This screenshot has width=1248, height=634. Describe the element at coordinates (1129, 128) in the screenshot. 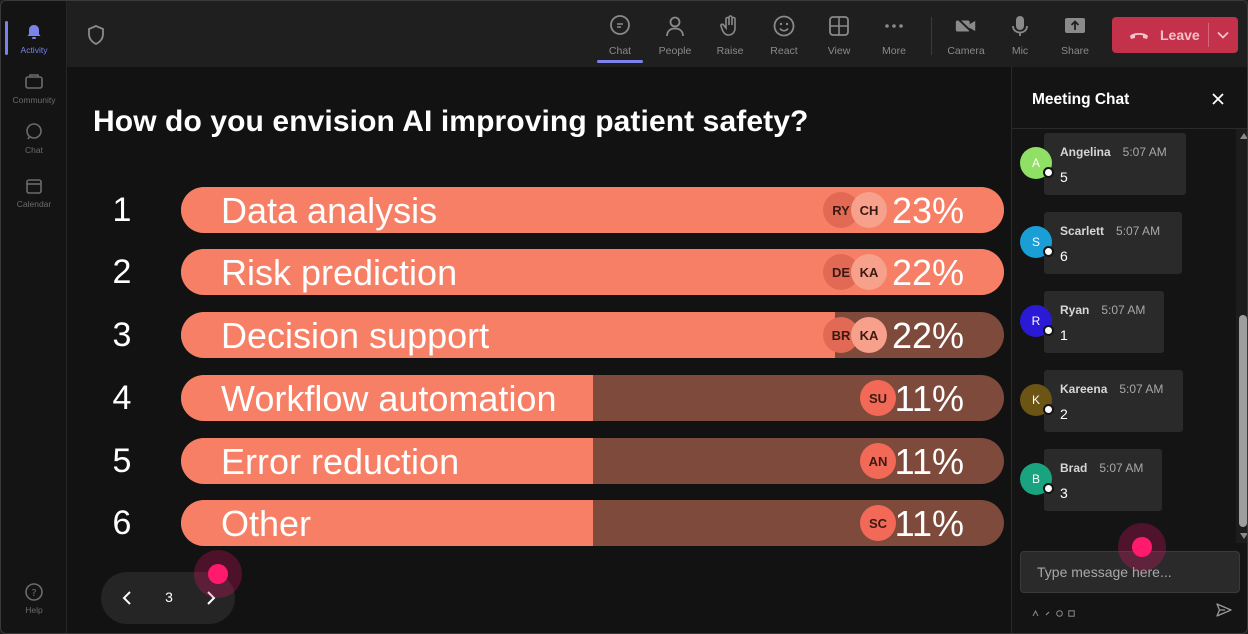

I see `chat-header-divider` at that location.